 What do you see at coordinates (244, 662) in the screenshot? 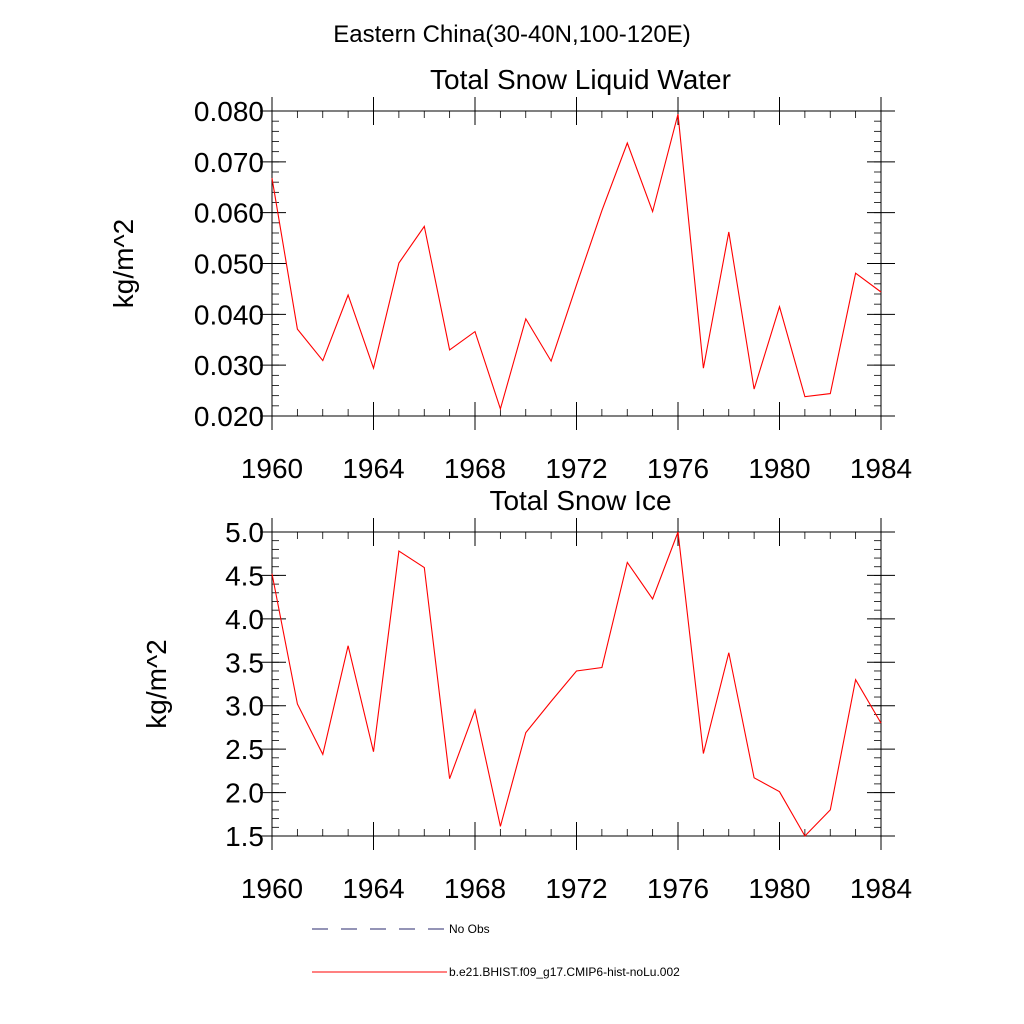
I see `y-tick-label: 3.5` at bounding box center [244, 662].